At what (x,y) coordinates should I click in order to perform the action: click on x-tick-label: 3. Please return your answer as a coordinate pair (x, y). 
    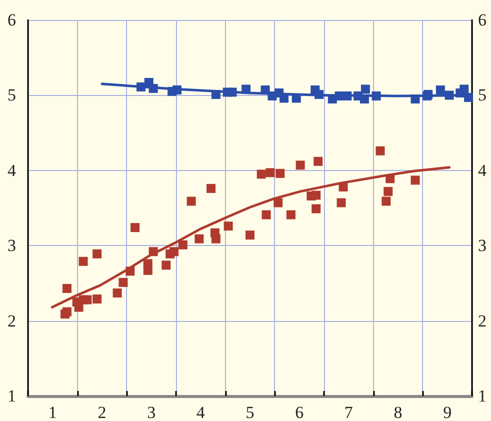
    Looking at the image, I should click on (151, 412).